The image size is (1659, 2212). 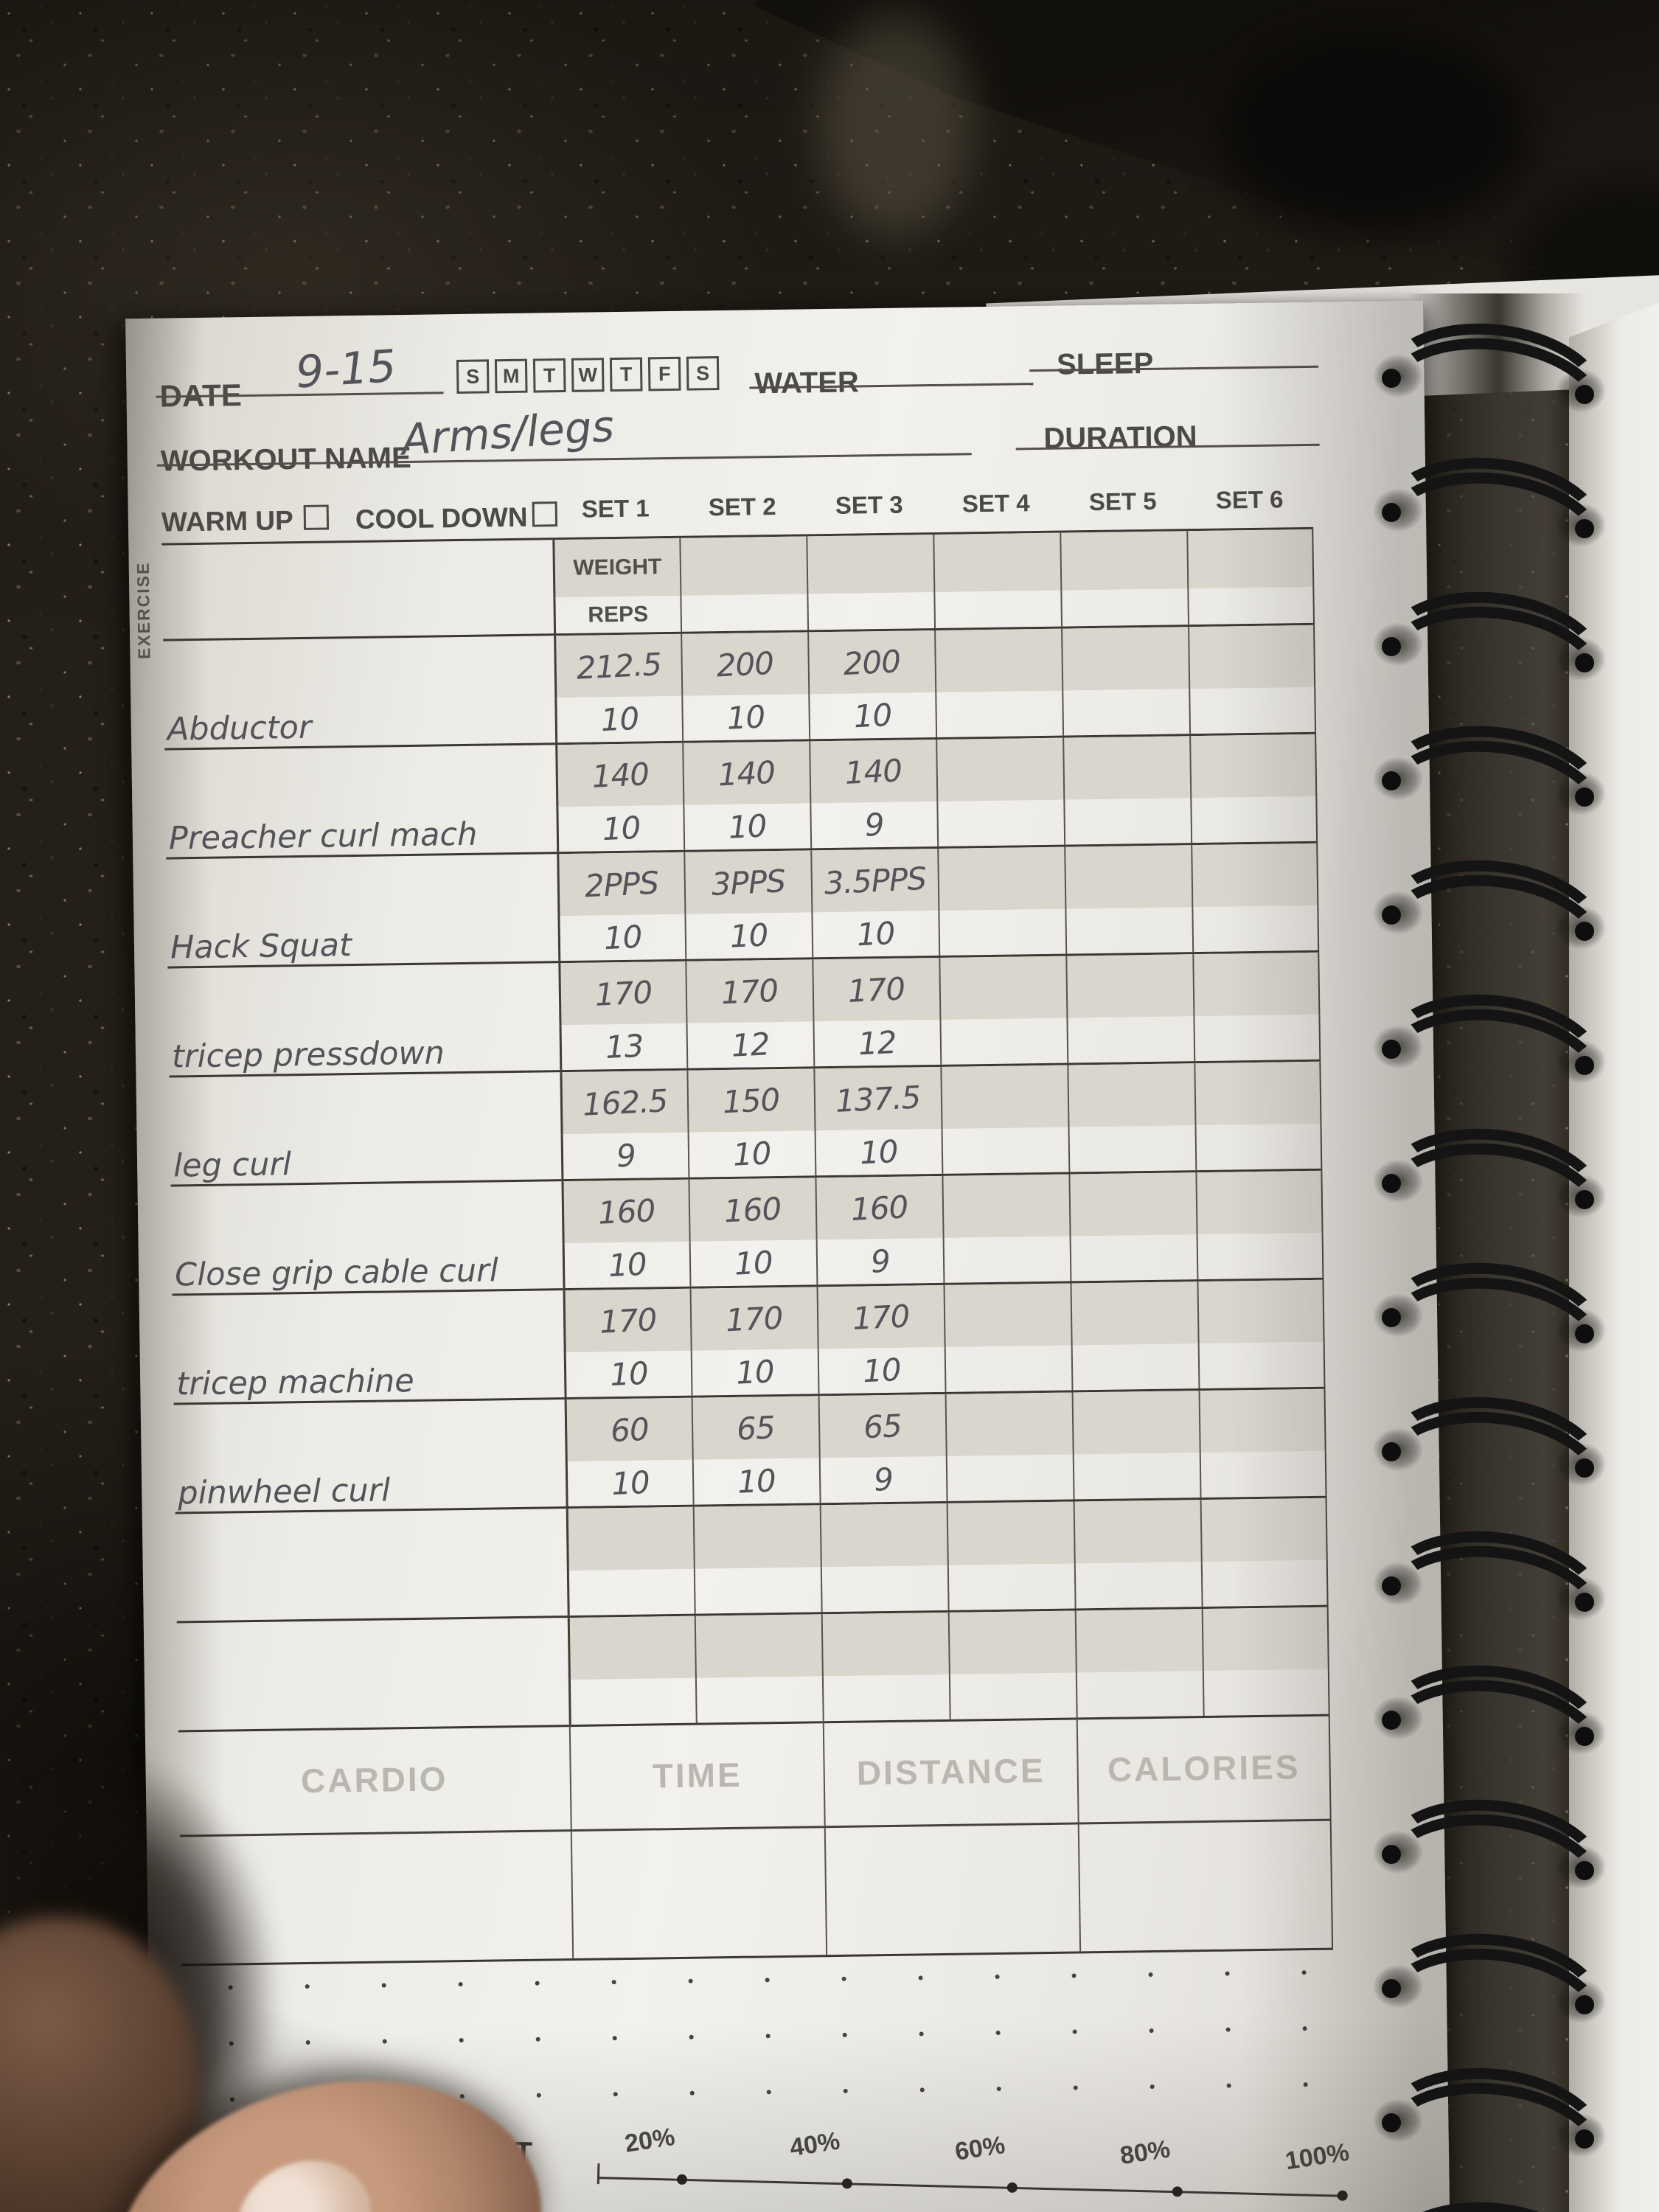 What do you see at coordinates (952, 1889) in the screenshot?
I see `cardio-cell` at bounding box center [952, 1889].